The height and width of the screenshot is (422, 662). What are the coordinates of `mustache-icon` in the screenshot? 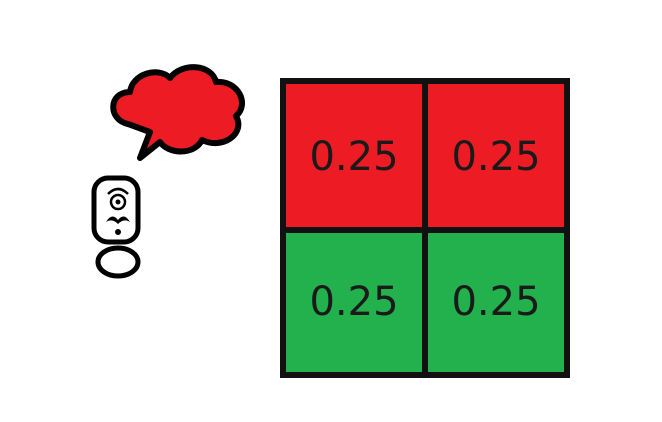 It's located at (118, 220).